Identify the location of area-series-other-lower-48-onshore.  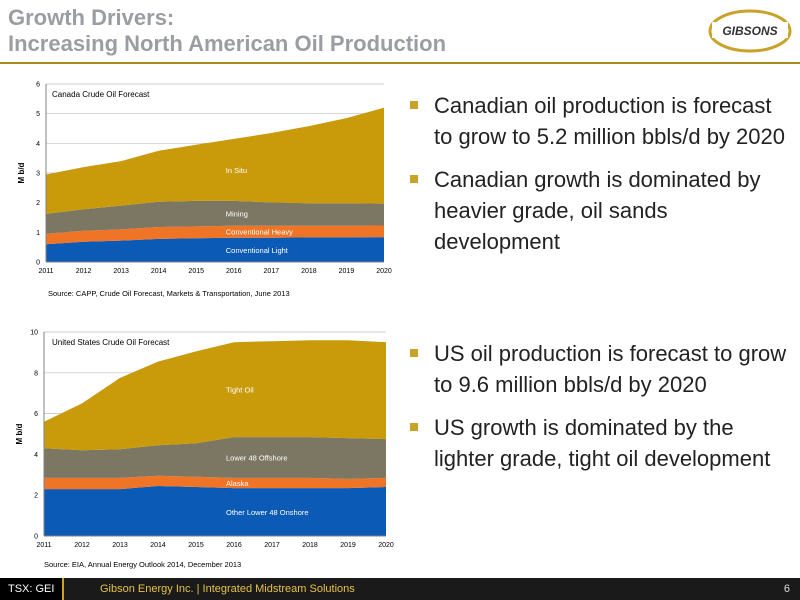
(215, 511).